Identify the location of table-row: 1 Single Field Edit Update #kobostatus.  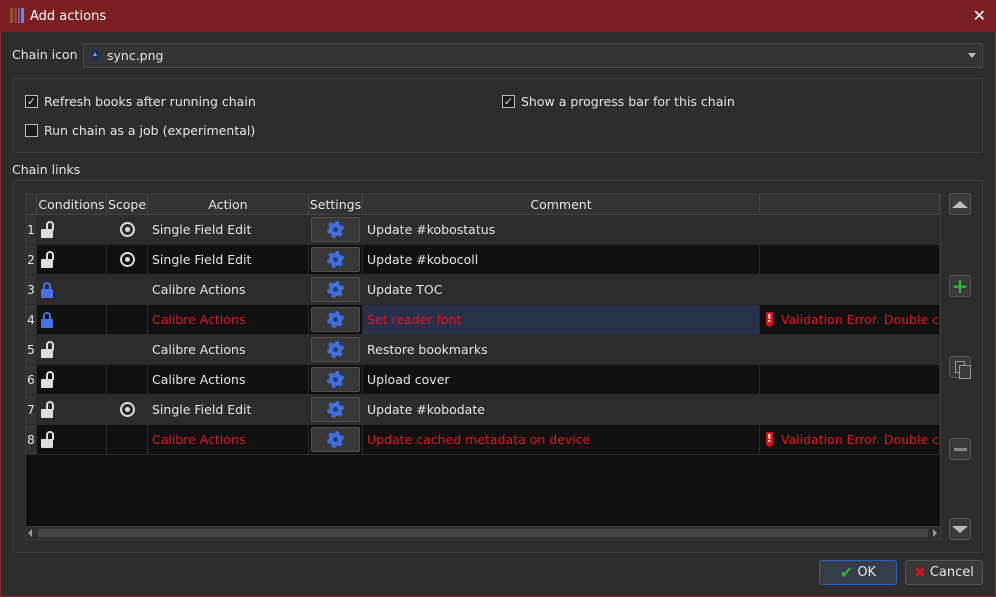
(483, 230).